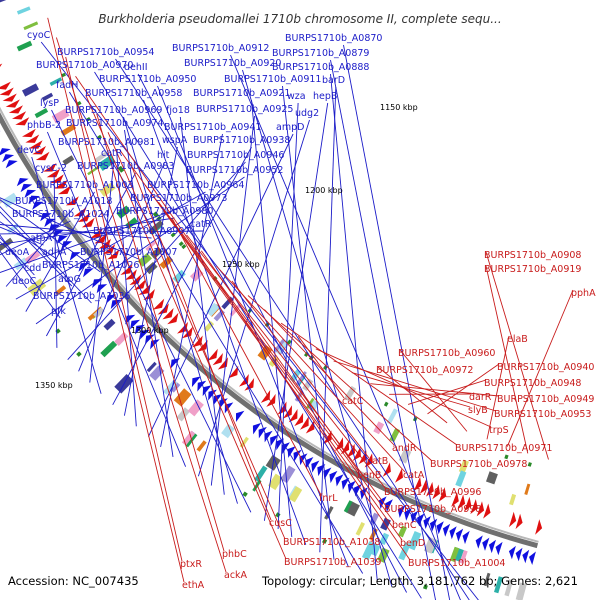 The height and width of the screenshot is (605, 600). I want to click on gene-label: ptxR, so click(191, 564).